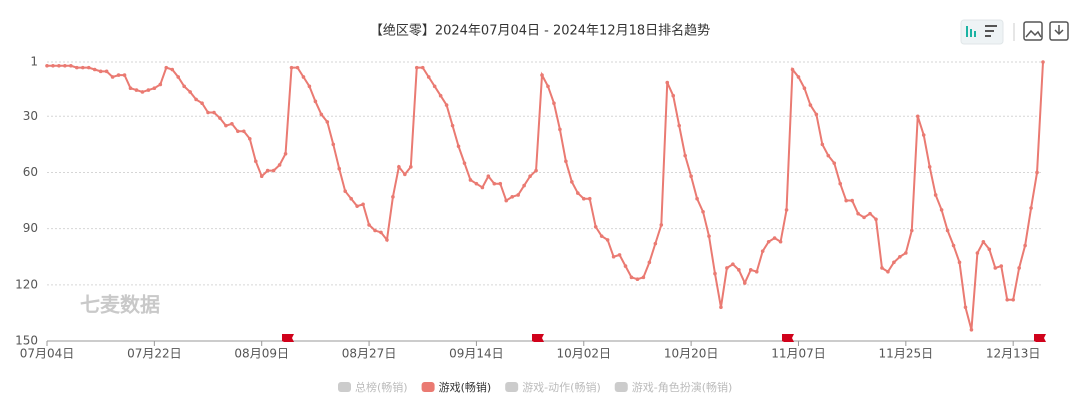 The height and width of the screenshot is (411, 1080). What do you see at coordinates (373, 387) in the screenshot?
I see `legend-item: 总榜(畅销)` at bounding box center [373, 387].